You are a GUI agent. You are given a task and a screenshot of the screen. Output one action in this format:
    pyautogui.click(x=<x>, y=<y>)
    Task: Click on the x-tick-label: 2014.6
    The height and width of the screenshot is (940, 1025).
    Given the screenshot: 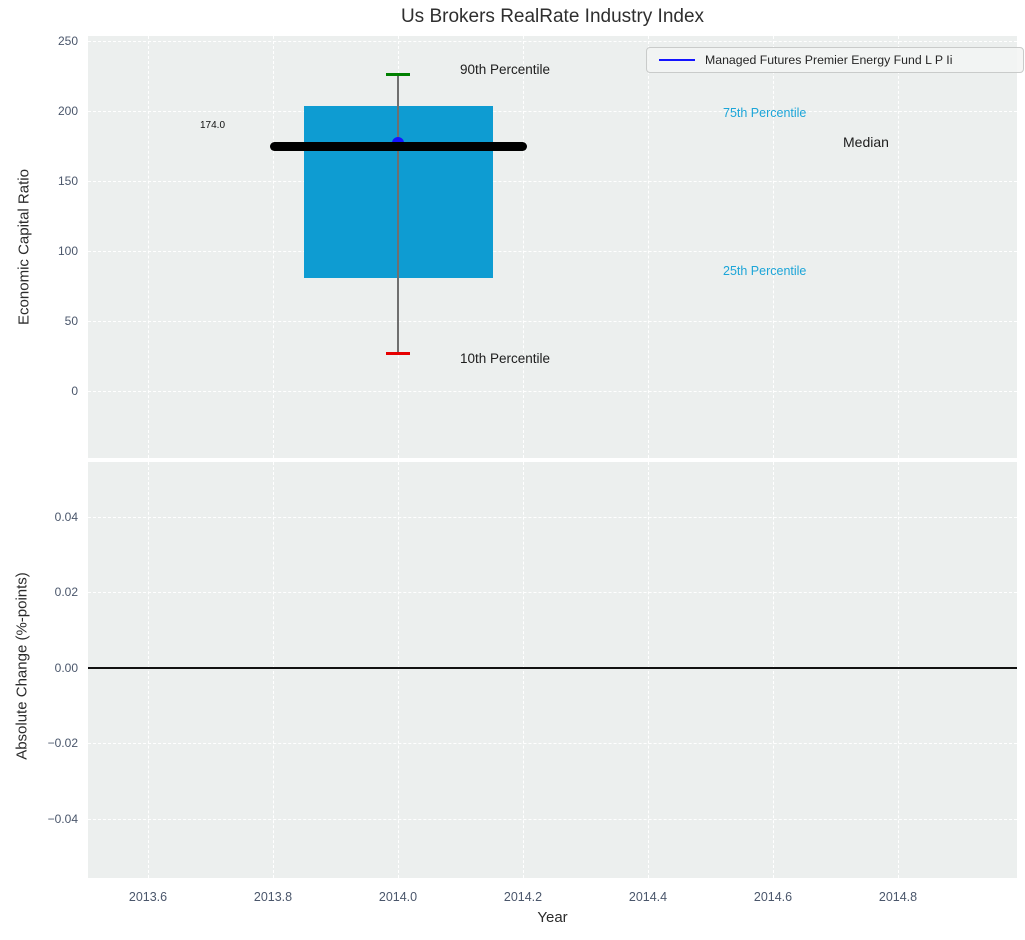 What is the action you would take?
    pyautogui.click(x=773, y=897)
    